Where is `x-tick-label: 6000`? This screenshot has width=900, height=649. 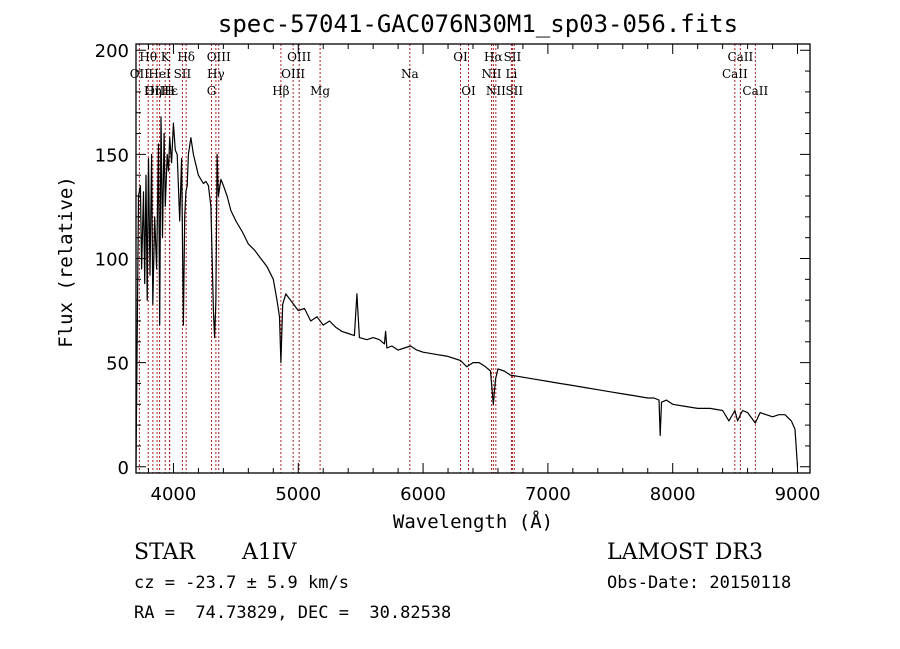 x-tick-label: 6000 is located at coordinates (423, 494).